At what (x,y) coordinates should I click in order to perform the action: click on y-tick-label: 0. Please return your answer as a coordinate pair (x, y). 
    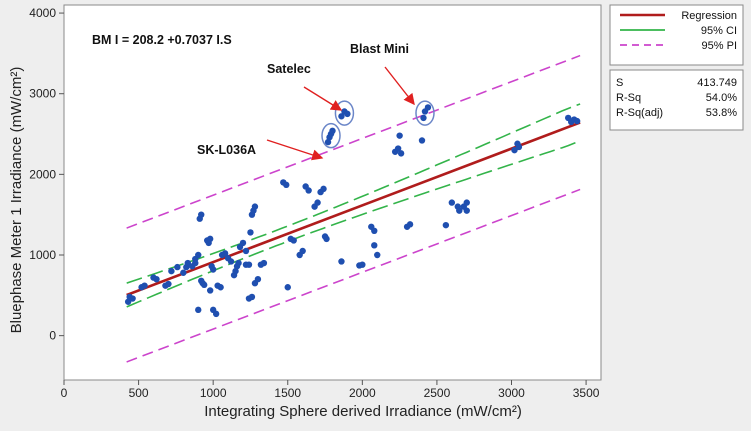
    Looking at the image, I should click on (52, 336).